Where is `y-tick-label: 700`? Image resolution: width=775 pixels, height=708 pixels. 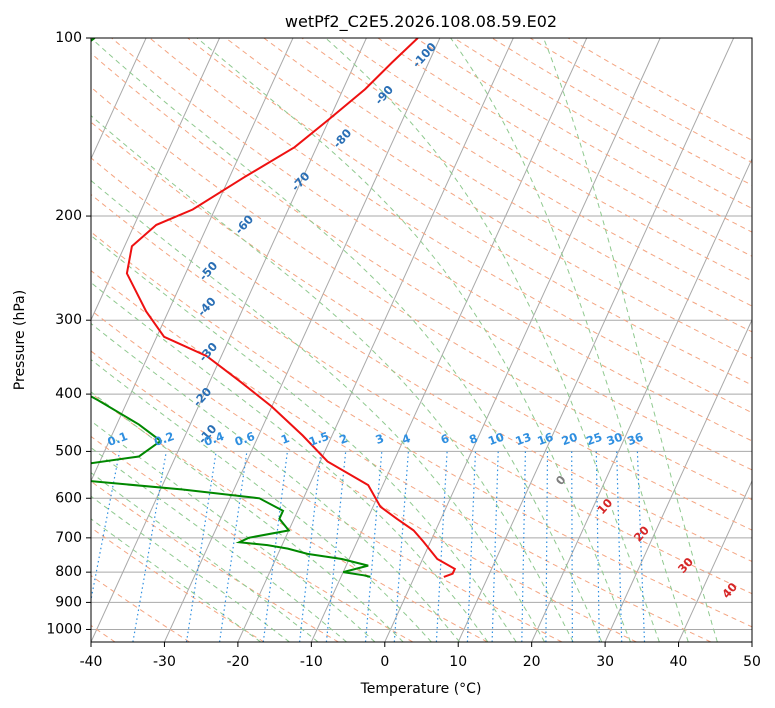 y-tick-label: 700 is located at coordinates (68, 538).